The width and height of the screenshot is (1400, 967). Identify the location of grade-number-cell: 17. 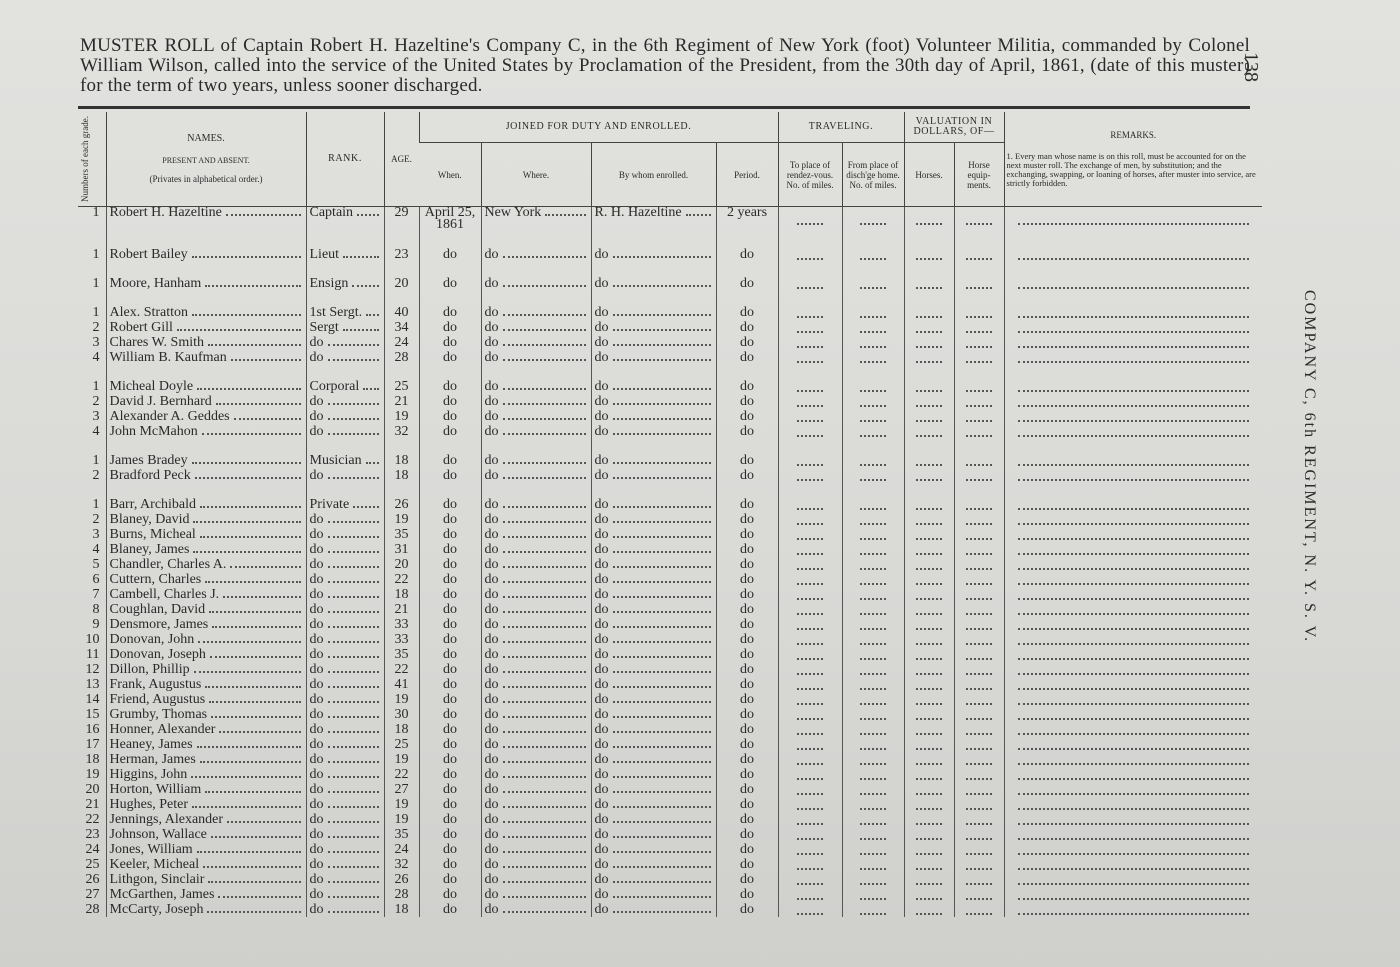
(92, 744).